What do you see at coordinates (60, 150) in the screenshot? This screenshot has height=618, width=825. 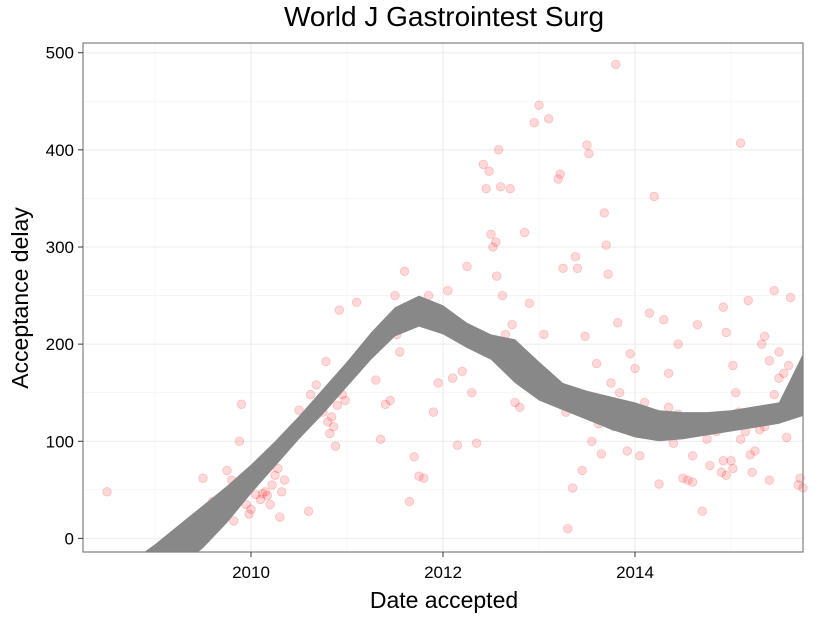 I see `y-tick-label: 400` at bounding box center [60, 150].